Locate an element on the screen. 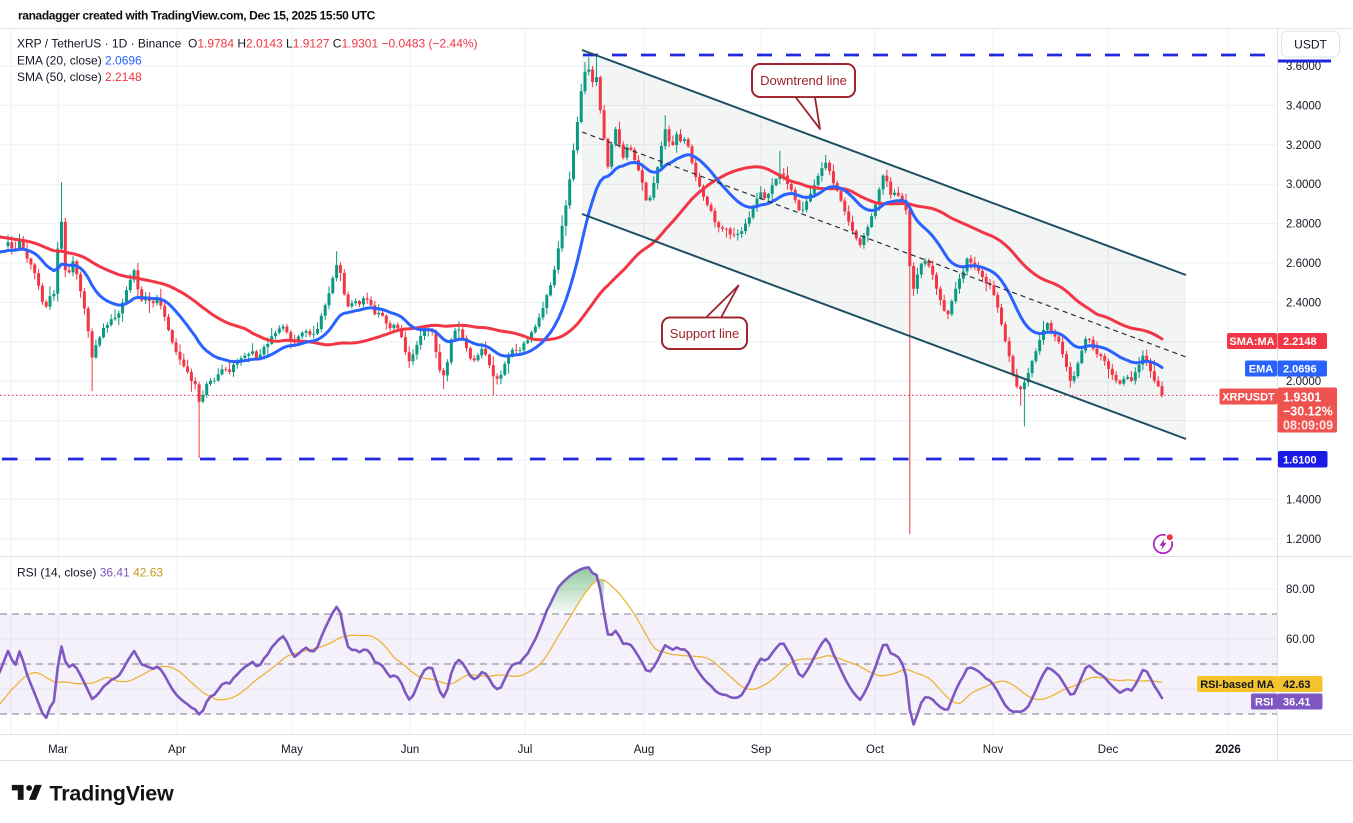 This screenshot has height=823, width=1353. svg-text: 3.4000 is located at coordinates (1303, 106).